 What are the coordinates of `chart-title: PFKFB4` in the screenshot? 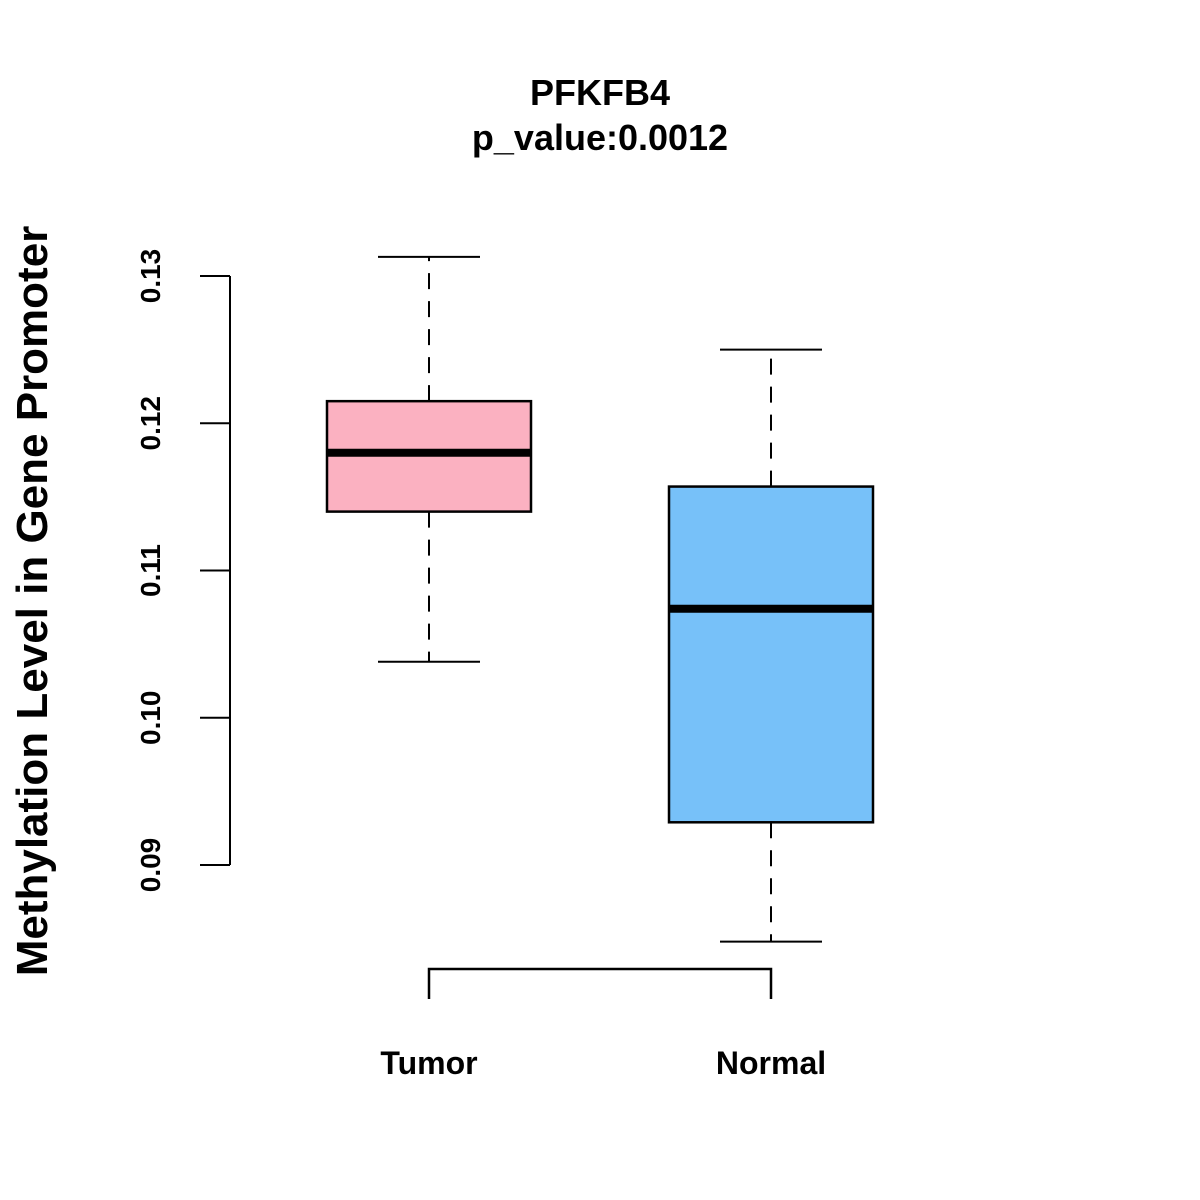 It's located at (600, 92).